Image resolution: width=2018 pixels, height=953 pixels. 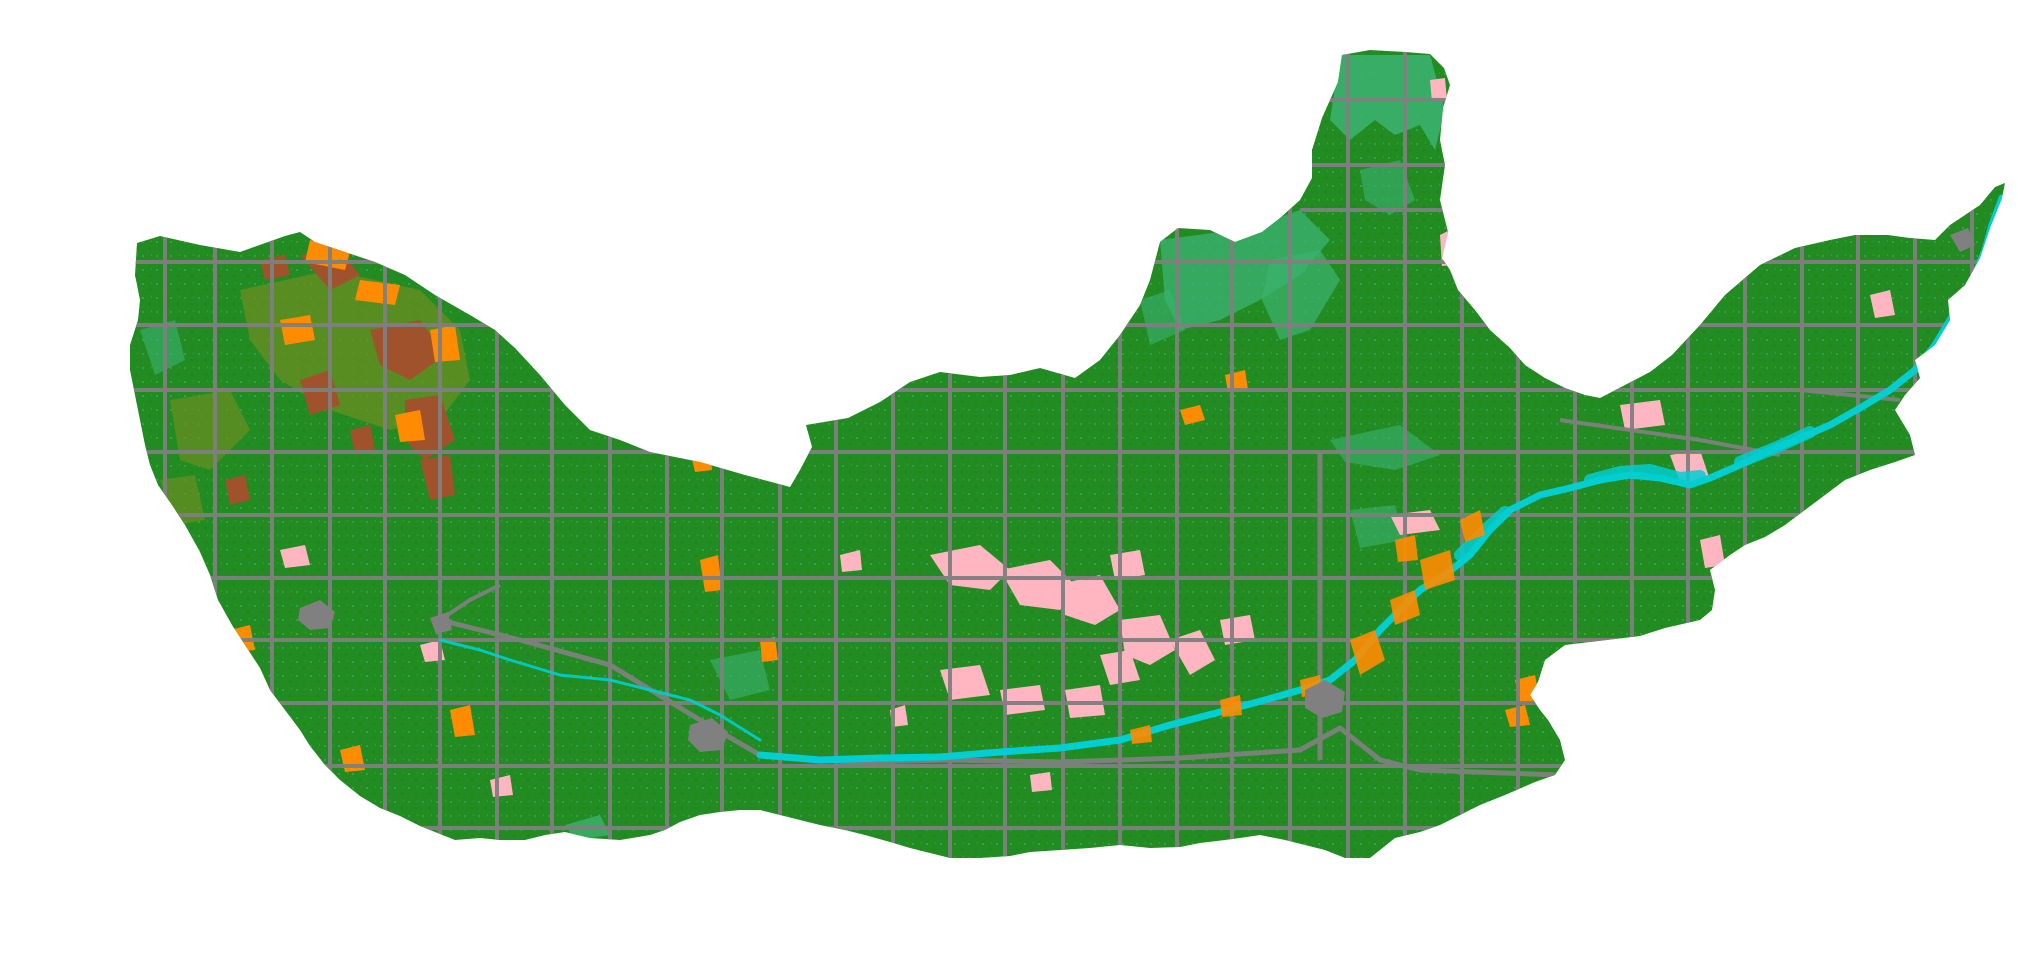 I want to click on riparian-shrub, so click(x=1307, y=627).